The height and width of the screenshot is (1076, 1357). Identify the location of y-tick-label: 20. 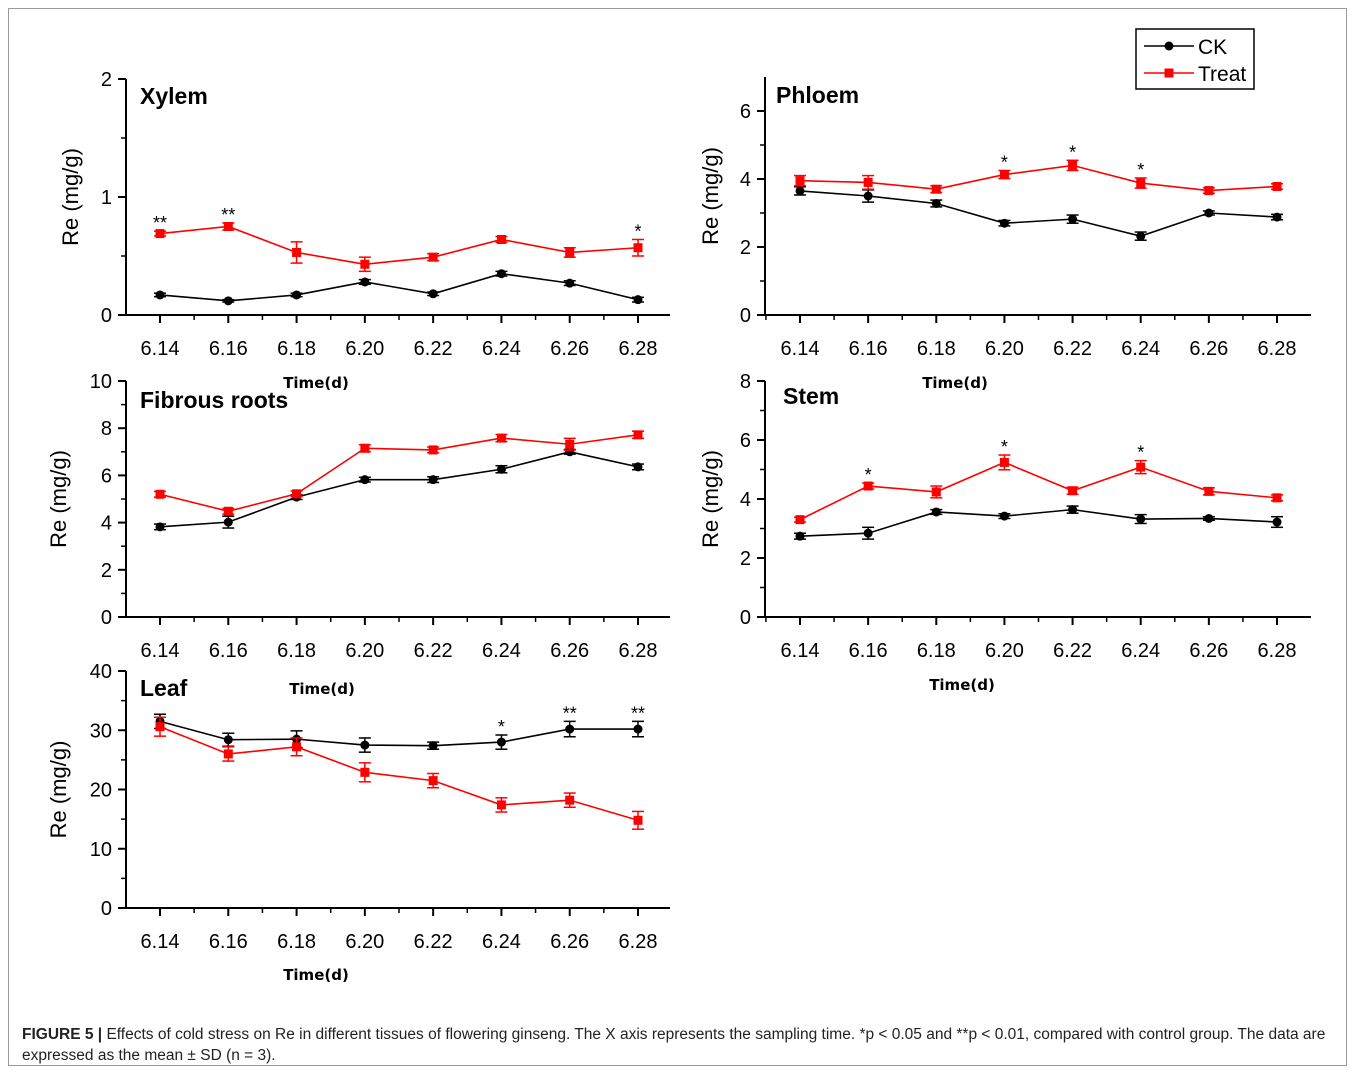
(101, 791).